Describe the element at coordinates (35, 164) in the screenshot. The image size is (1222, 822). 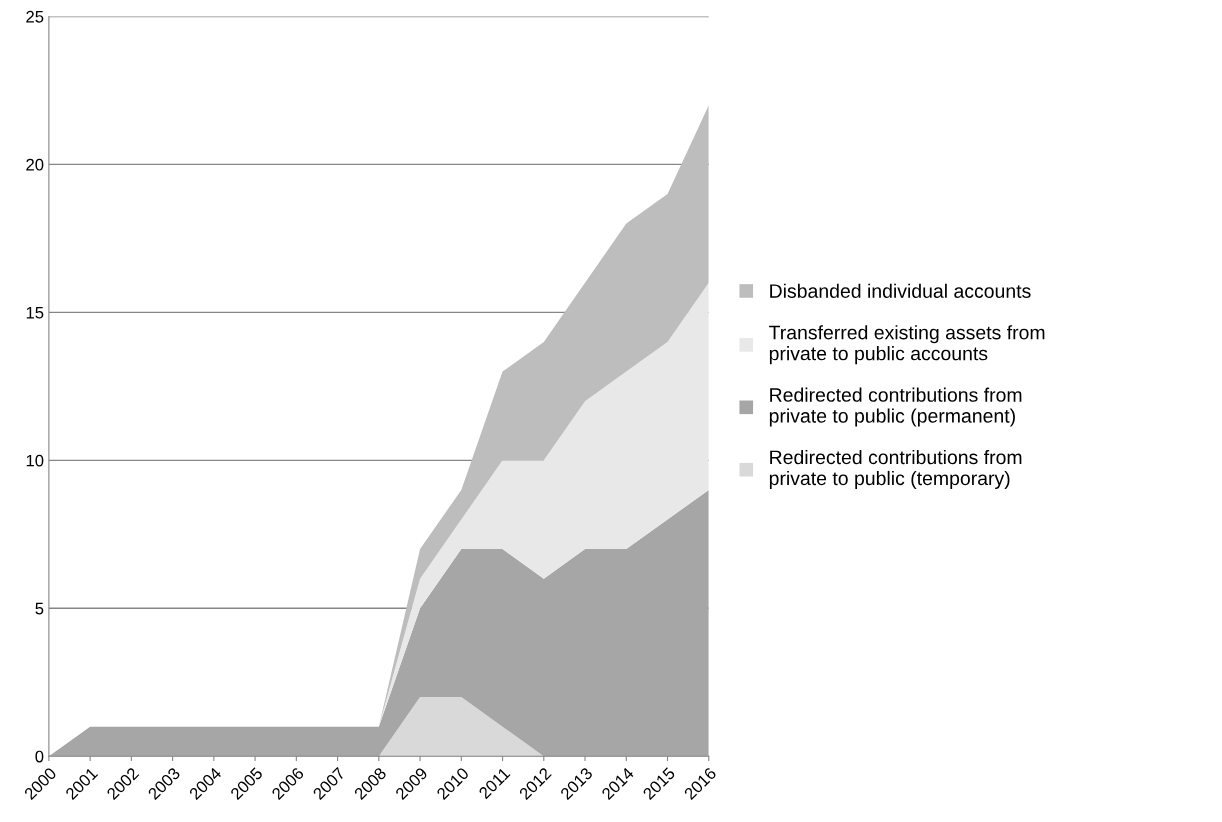
I see `y-tick-label: 20` at that location.